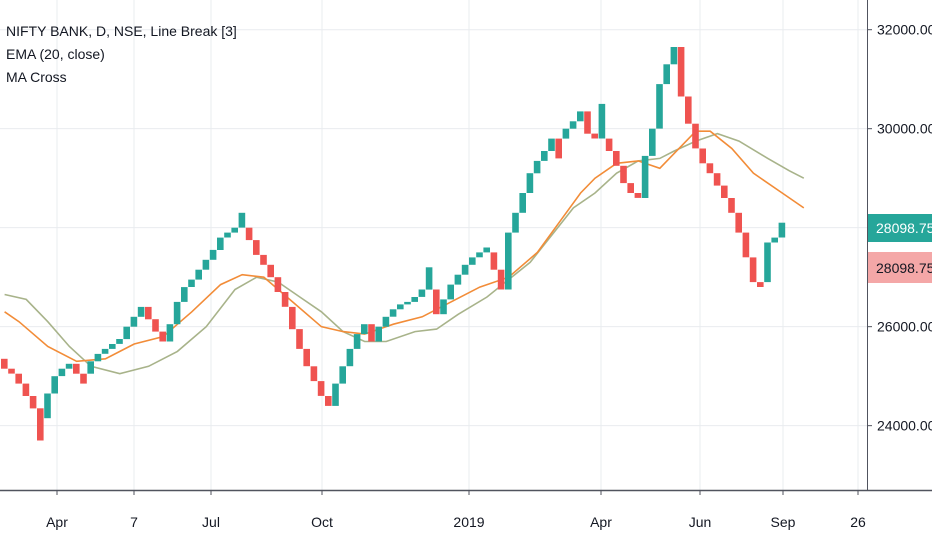 The height and width of the screenshot is (550, 932). What do you see at coordinates (900, 248) in the screenshot?
I see `last-price-markers: 28098.75 28098.75` at bounding box center [900, 248].